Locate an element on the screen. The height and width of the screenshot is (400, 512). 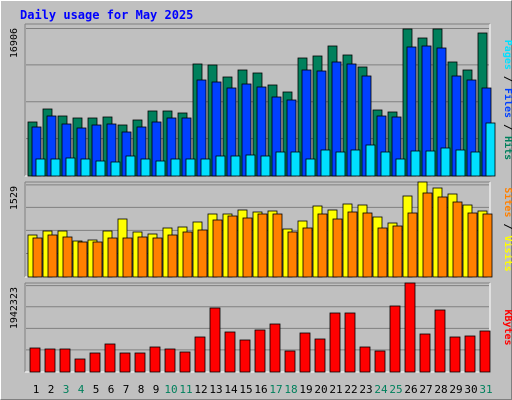
legend-kbytes: KBytes is located at coordinates (507, 327).